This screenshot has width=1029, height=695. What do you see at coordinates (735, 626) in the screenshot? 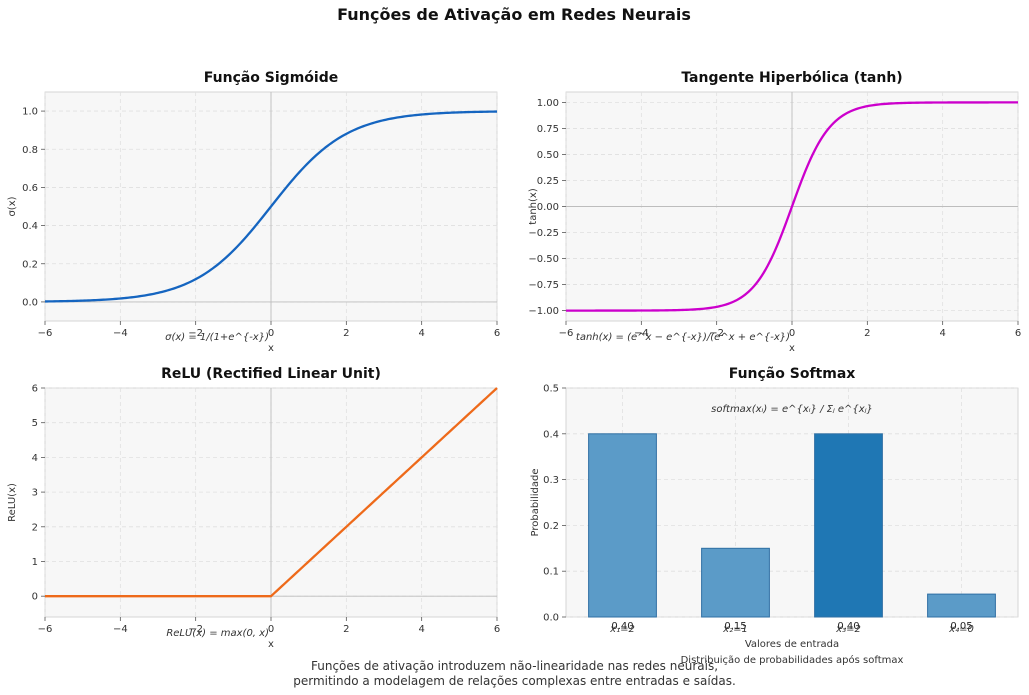
I see `softmax-bar-value-label: 0.15` at bounding box center [735, 626].